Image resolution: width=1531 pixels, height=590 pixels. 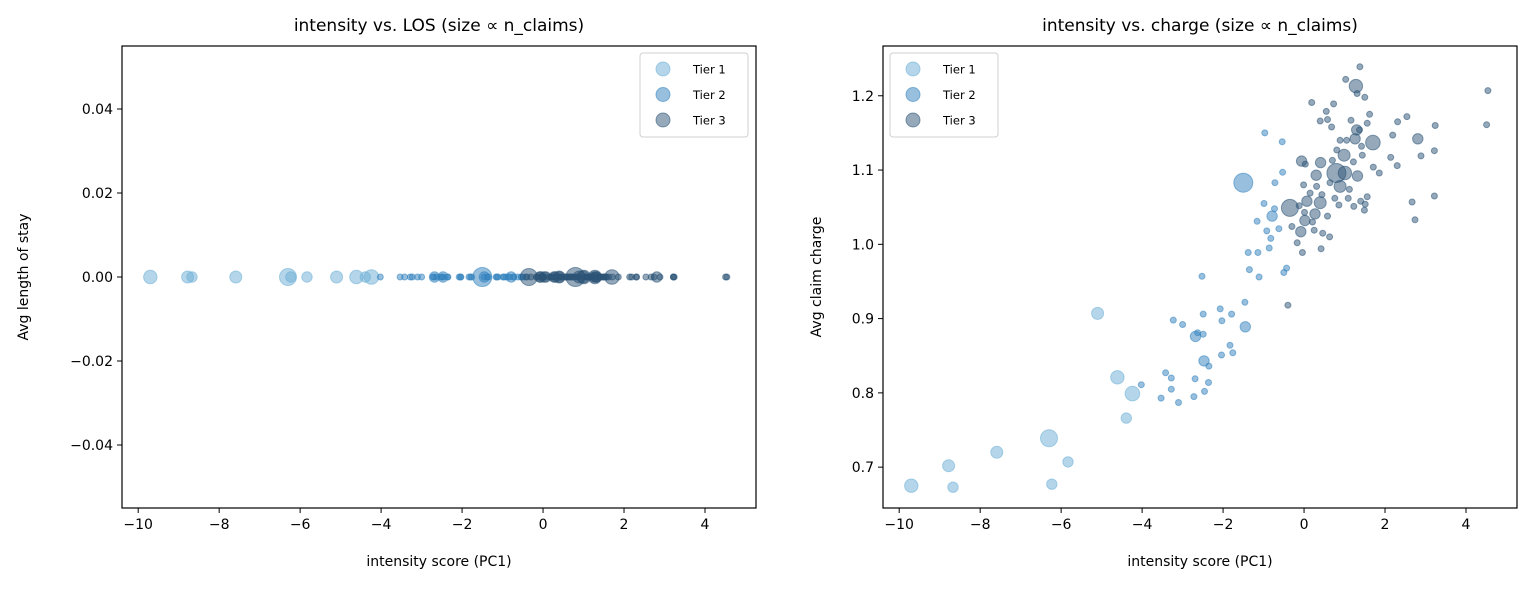 I want to click on legend-label: Tier 2, so click(x=709, y=95).